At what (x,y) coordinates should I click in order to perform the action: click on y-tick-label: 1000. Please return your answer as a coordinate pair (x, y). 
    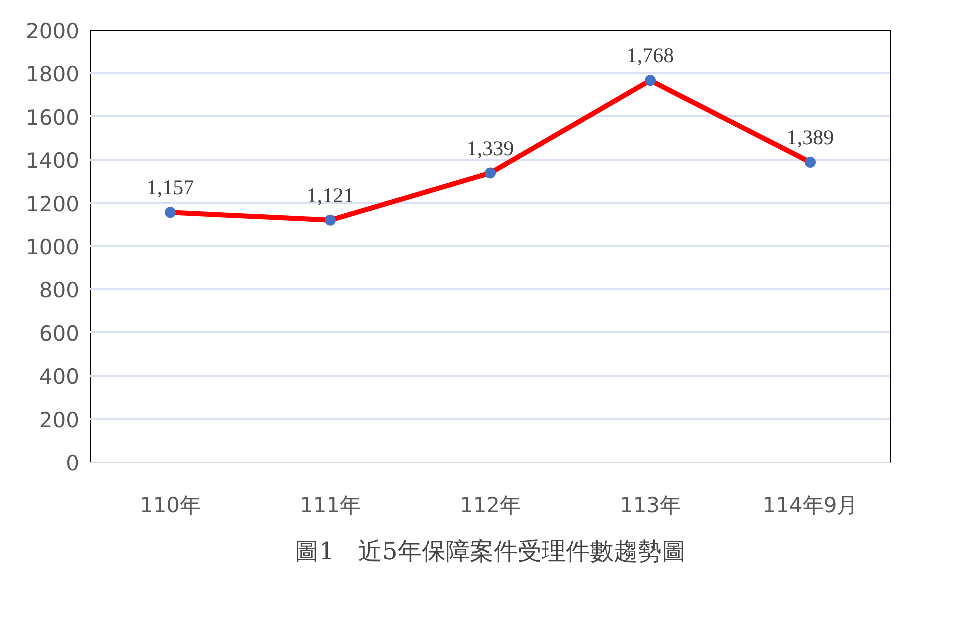
    Looking at the image, I should click on (53, 248).